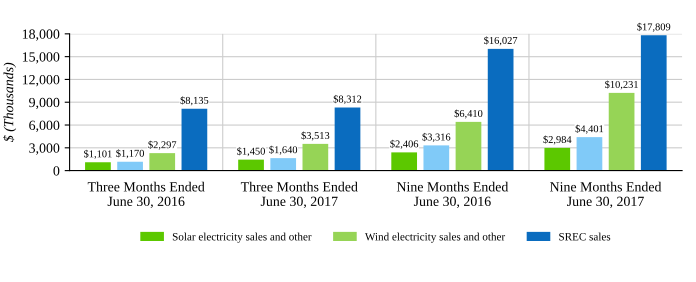 This screenshot has height=282, width=696. What do you see at coordinates (98, 154) in the screenshot?
I see `data-label: $1,101` at bounding box center [98, 154].